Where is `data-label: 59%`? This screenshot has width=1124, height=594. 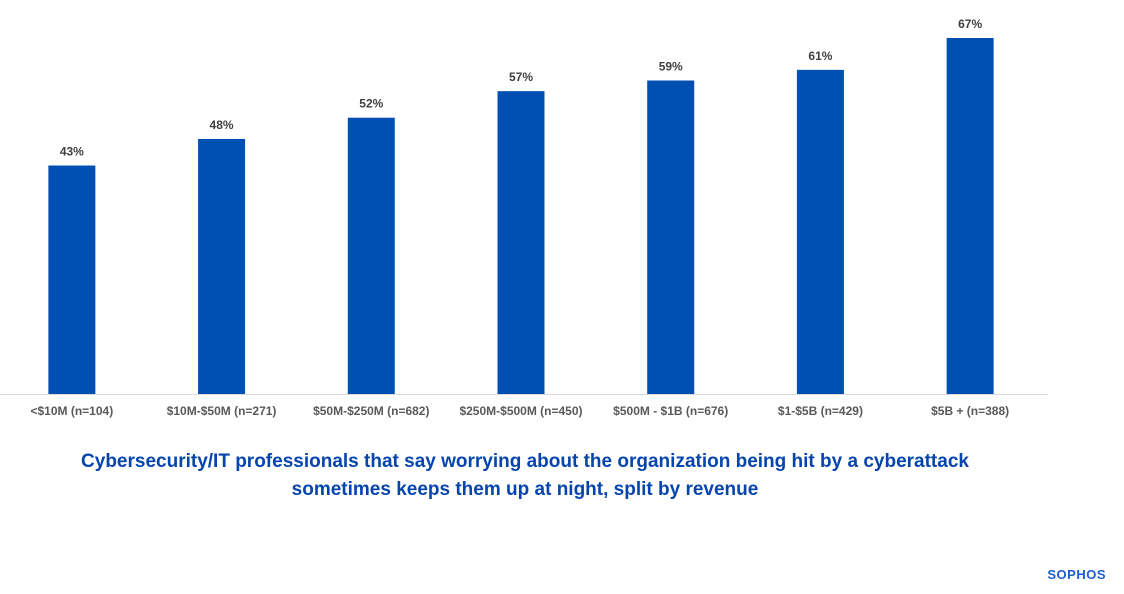
data-label: 59% is located at coordinates (671, 67).